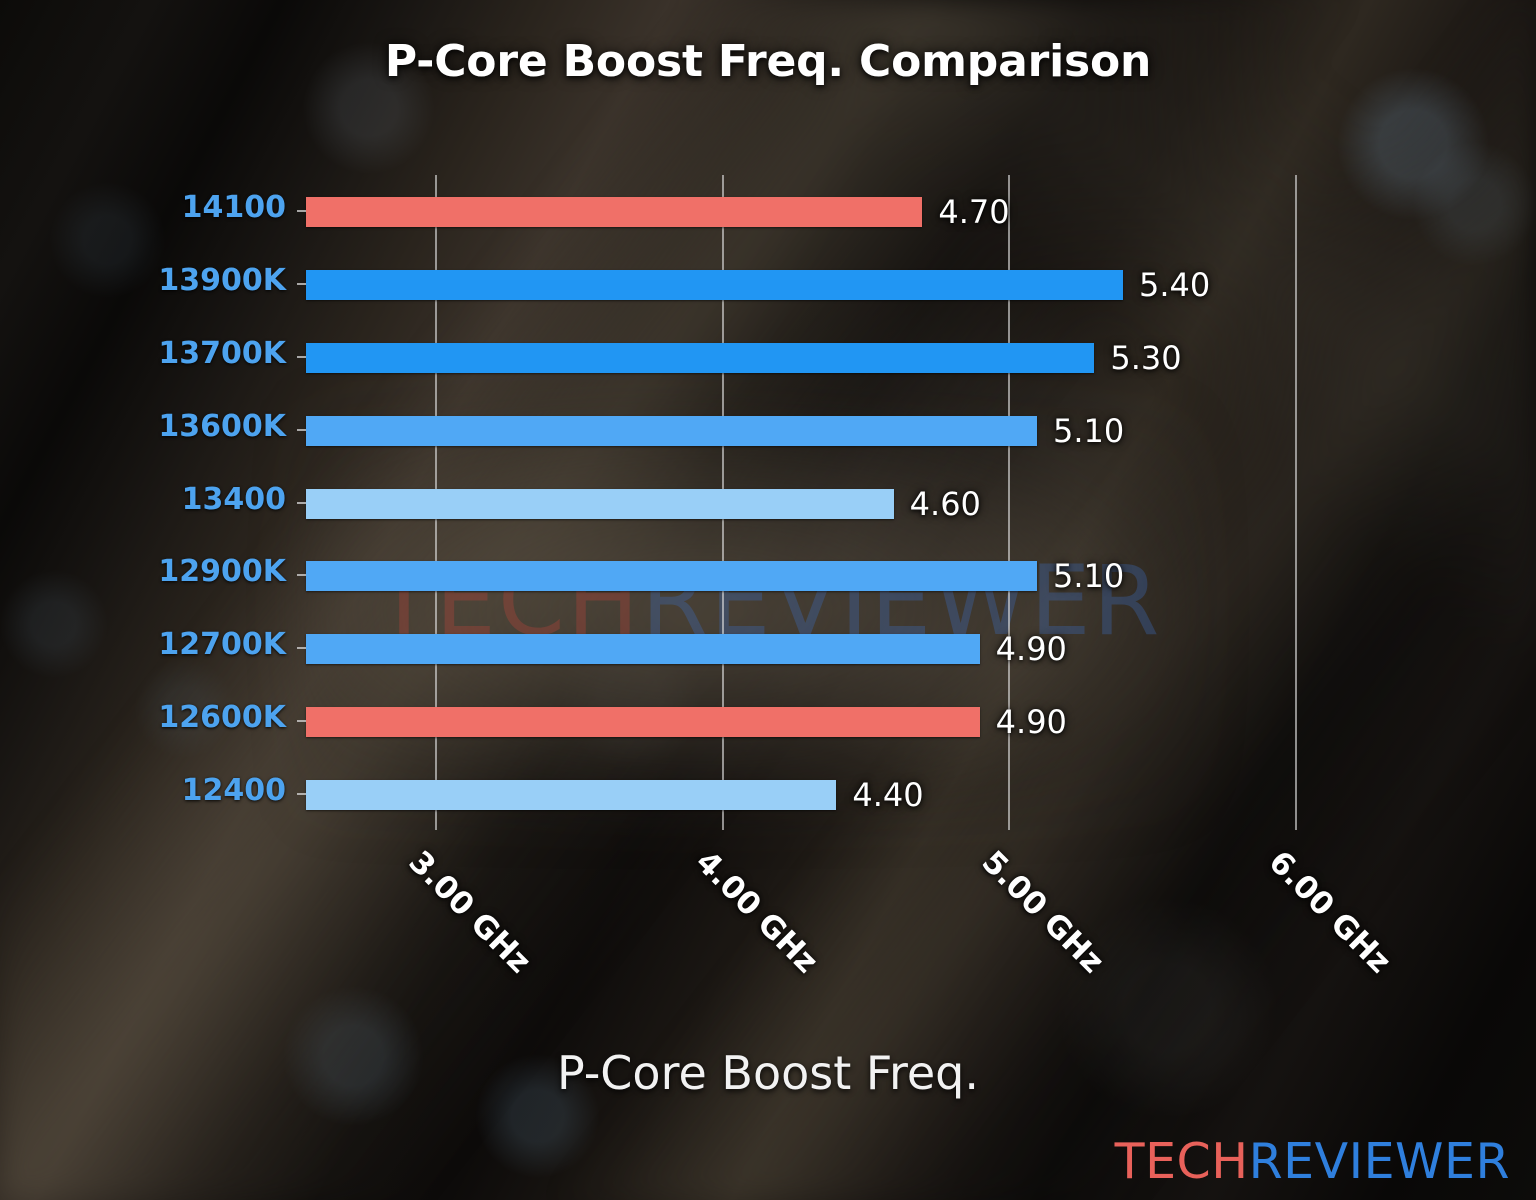 This screenshot has width=1536, height=1200. Describe the element at coordinates (768, 61) in the screenshot. I see `chart-title: P-Core Boost Freq. Comparison` at that location.